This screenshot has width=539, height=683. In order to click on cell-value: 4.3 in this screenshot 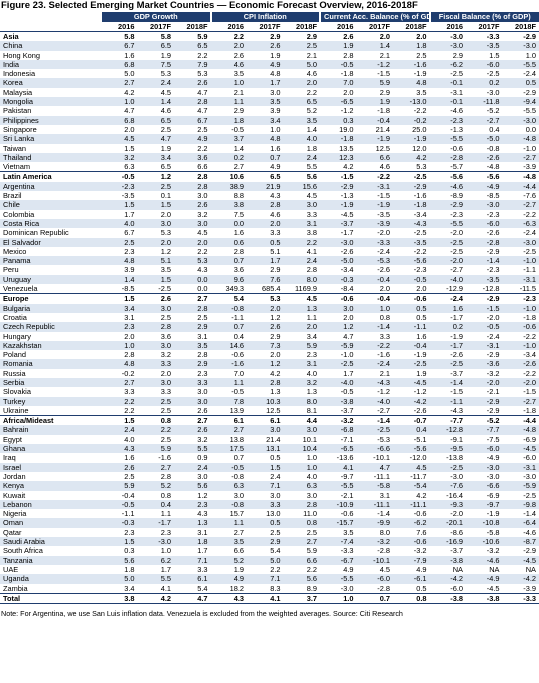, I will do `click(202, 514)`.